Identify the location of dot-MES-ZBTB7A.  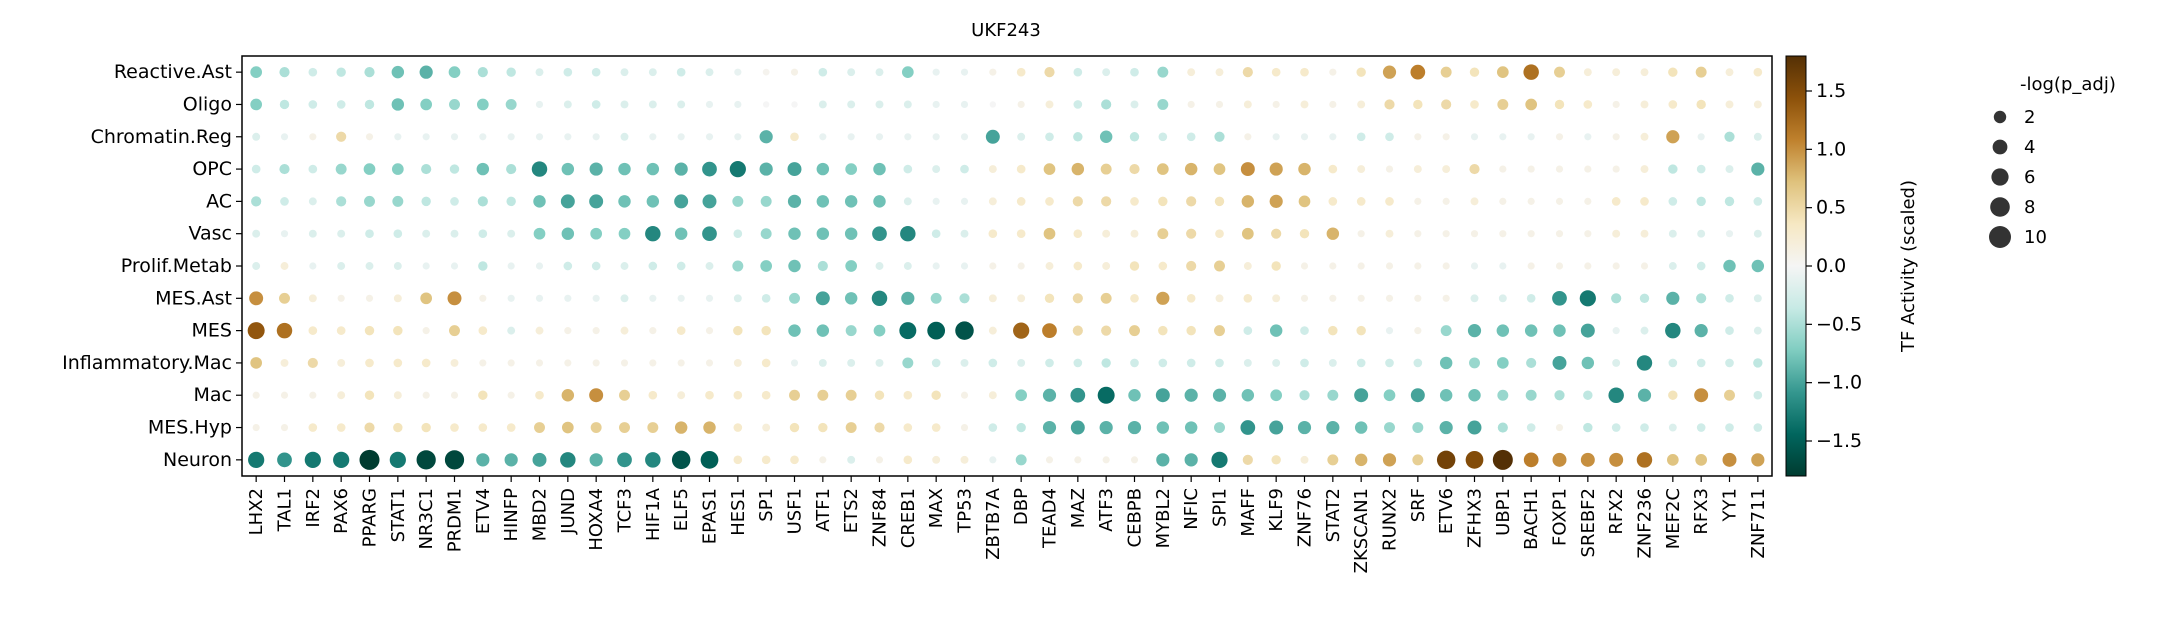
(992, 330).